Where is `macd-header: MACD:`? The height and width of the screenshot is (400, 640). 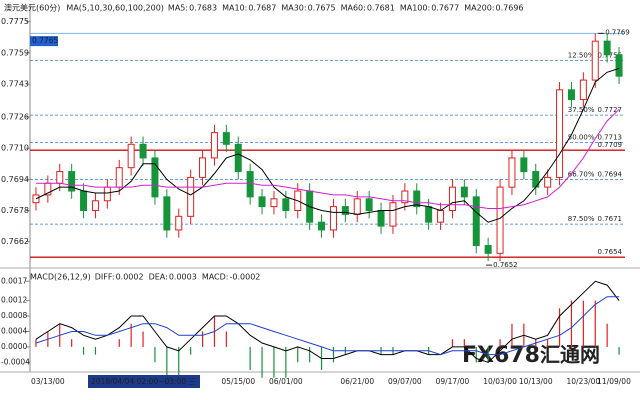 macd-header: MACD: is located at coordinates (215, 277).